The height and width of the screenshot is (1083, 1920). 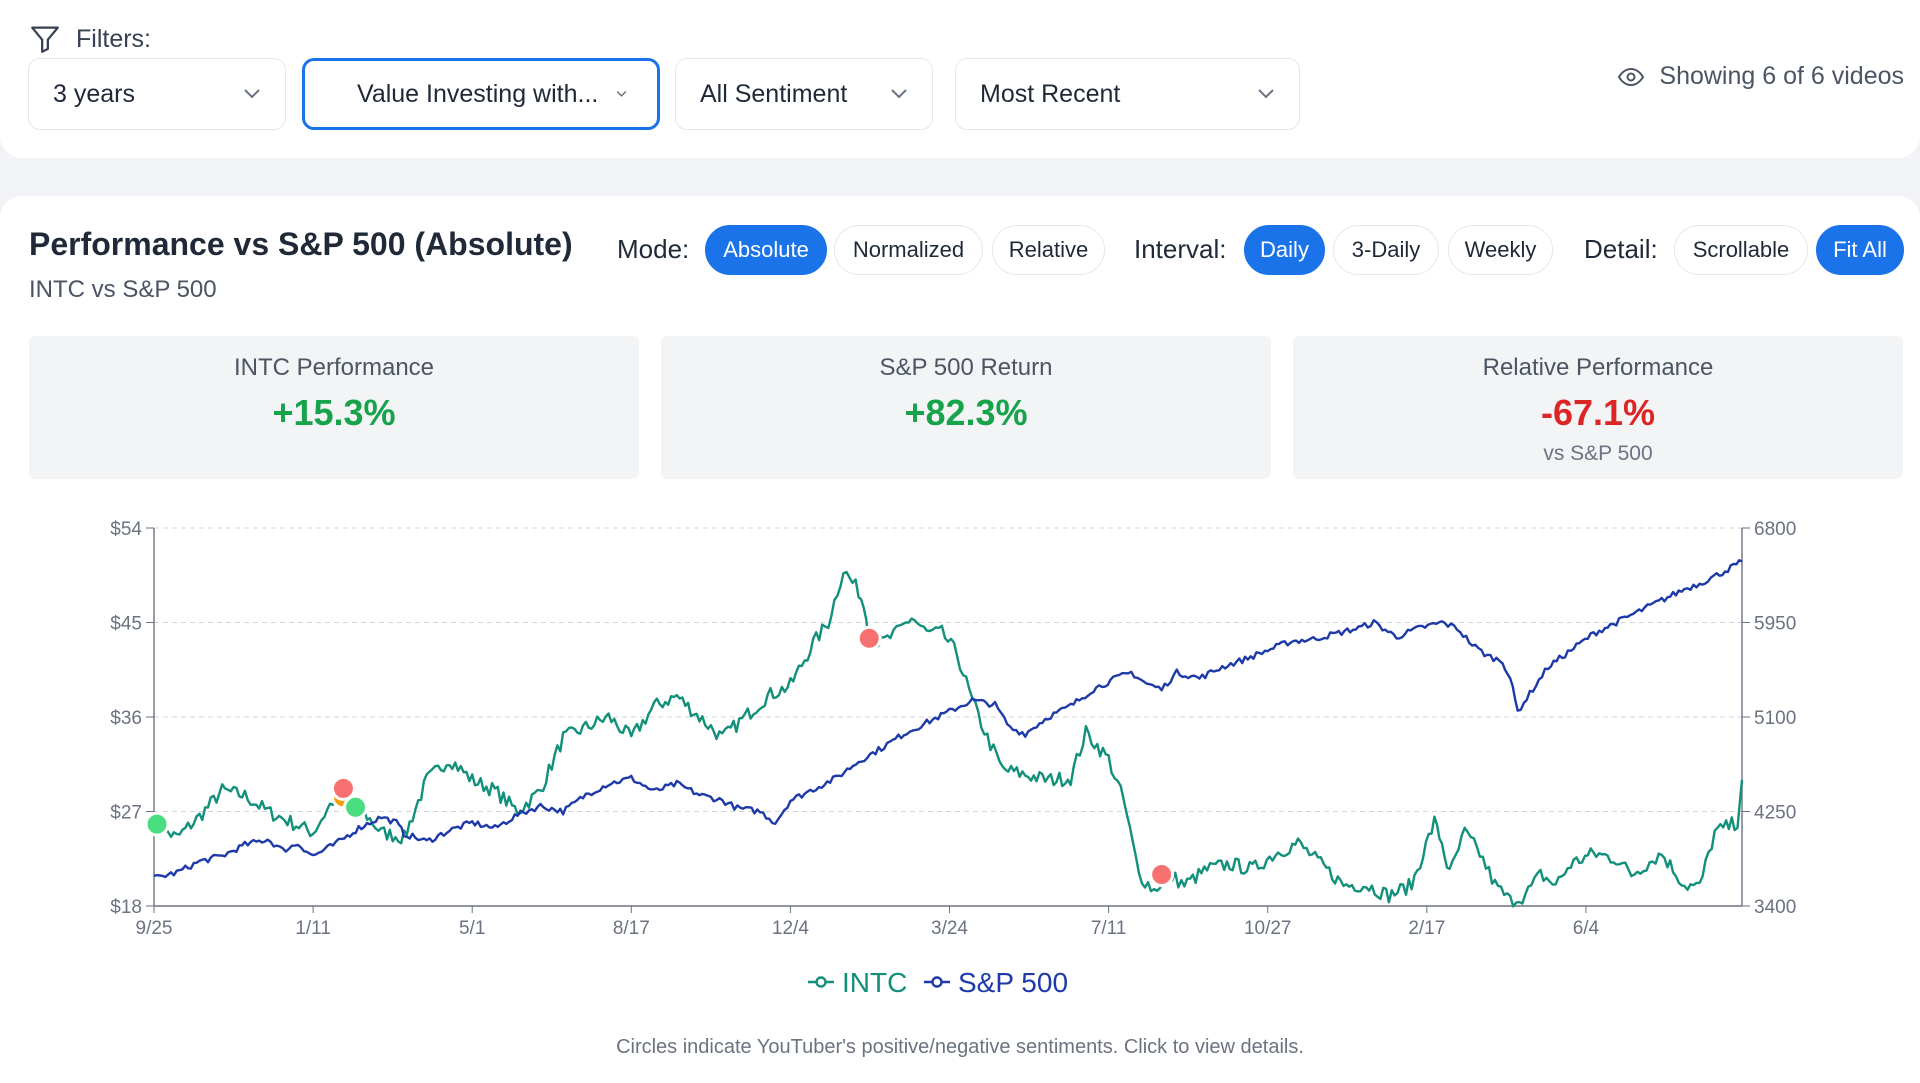 I want to click on mode-relative-button: Relative, so click(x=1048, y=250).